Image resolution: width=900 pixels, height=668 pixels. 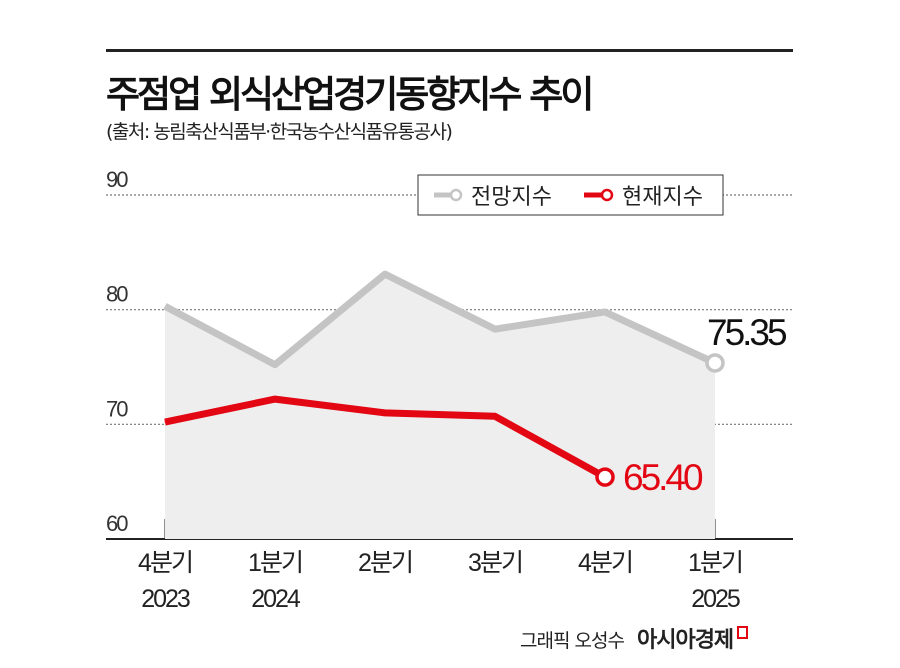 What do you see at coordinates (276, 599) in the screenshot?
I see `x-tick-label-year: 2024` at bounding box center [276, 599].